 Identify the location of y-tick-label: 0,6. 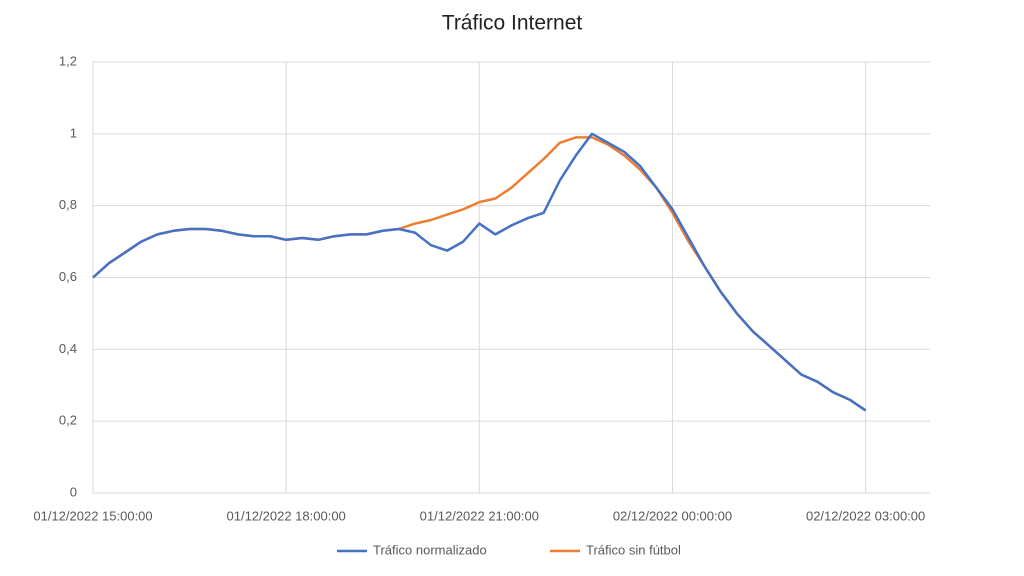
(68, 276).